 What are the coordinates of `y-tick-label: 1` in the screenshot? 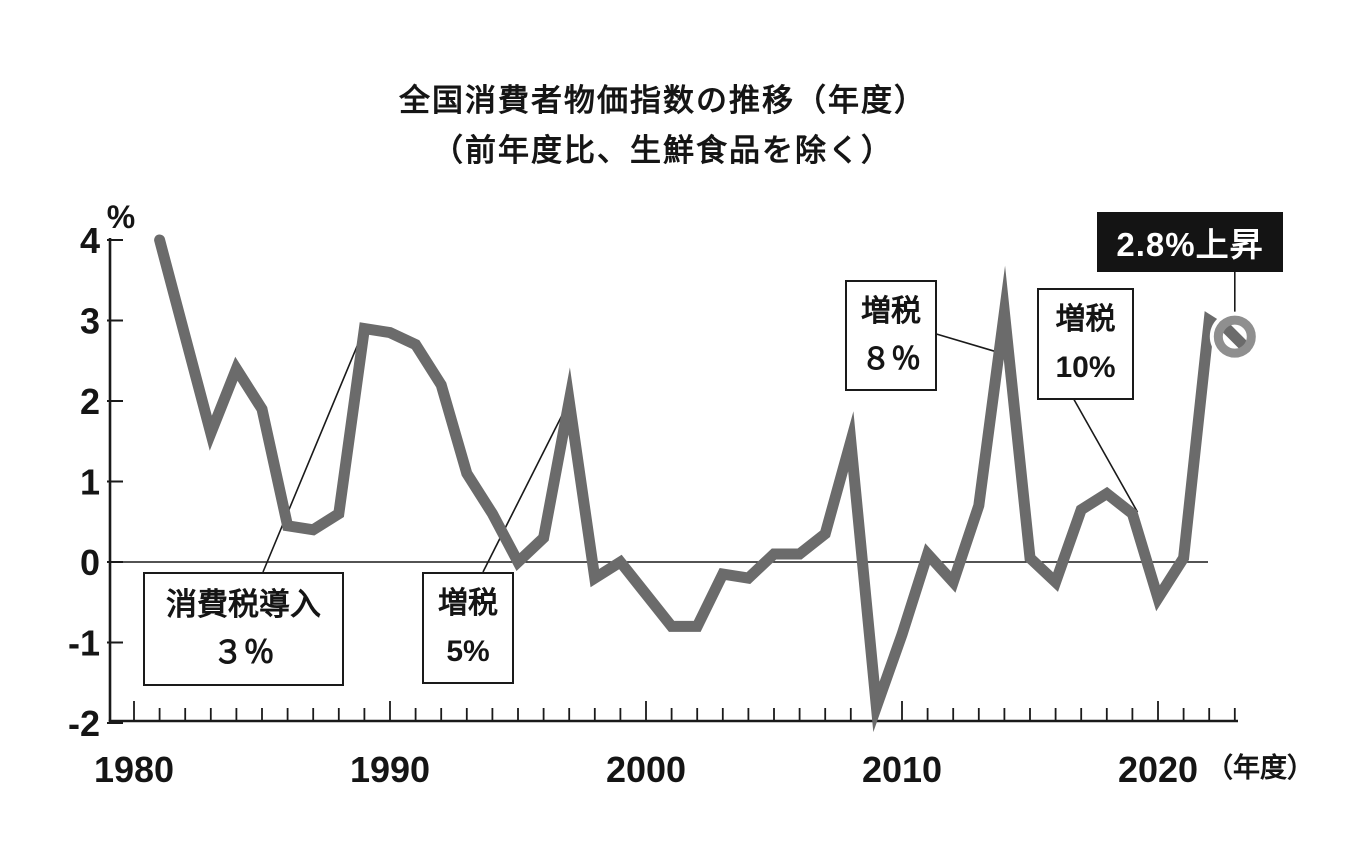 It's located at (90, 482).